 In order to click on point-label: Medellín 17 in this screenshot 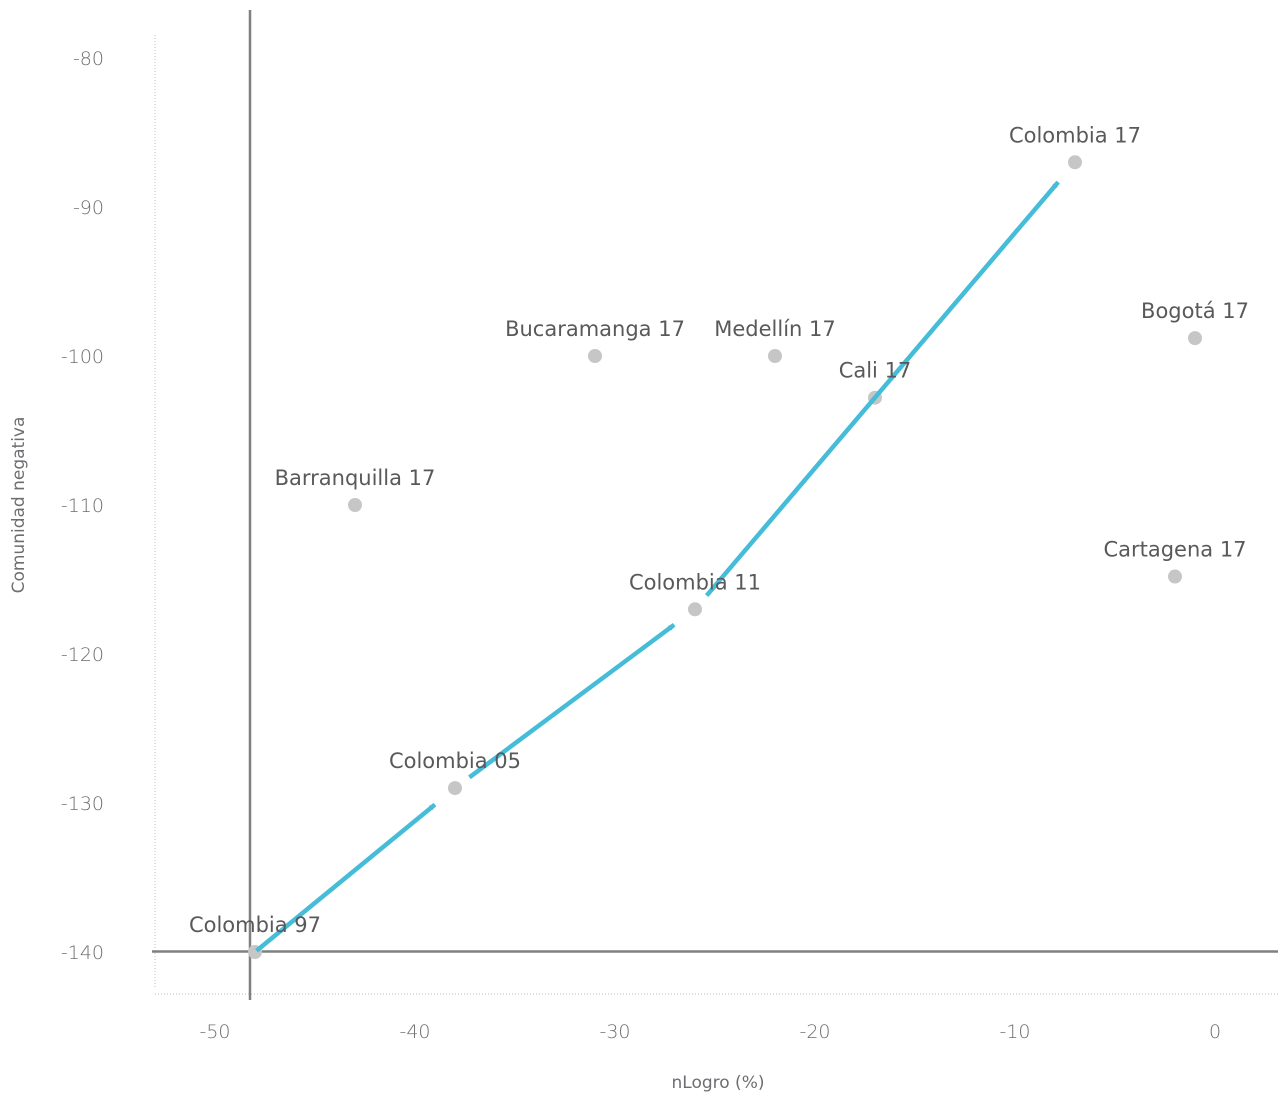, I will do `click(775, 329)`.